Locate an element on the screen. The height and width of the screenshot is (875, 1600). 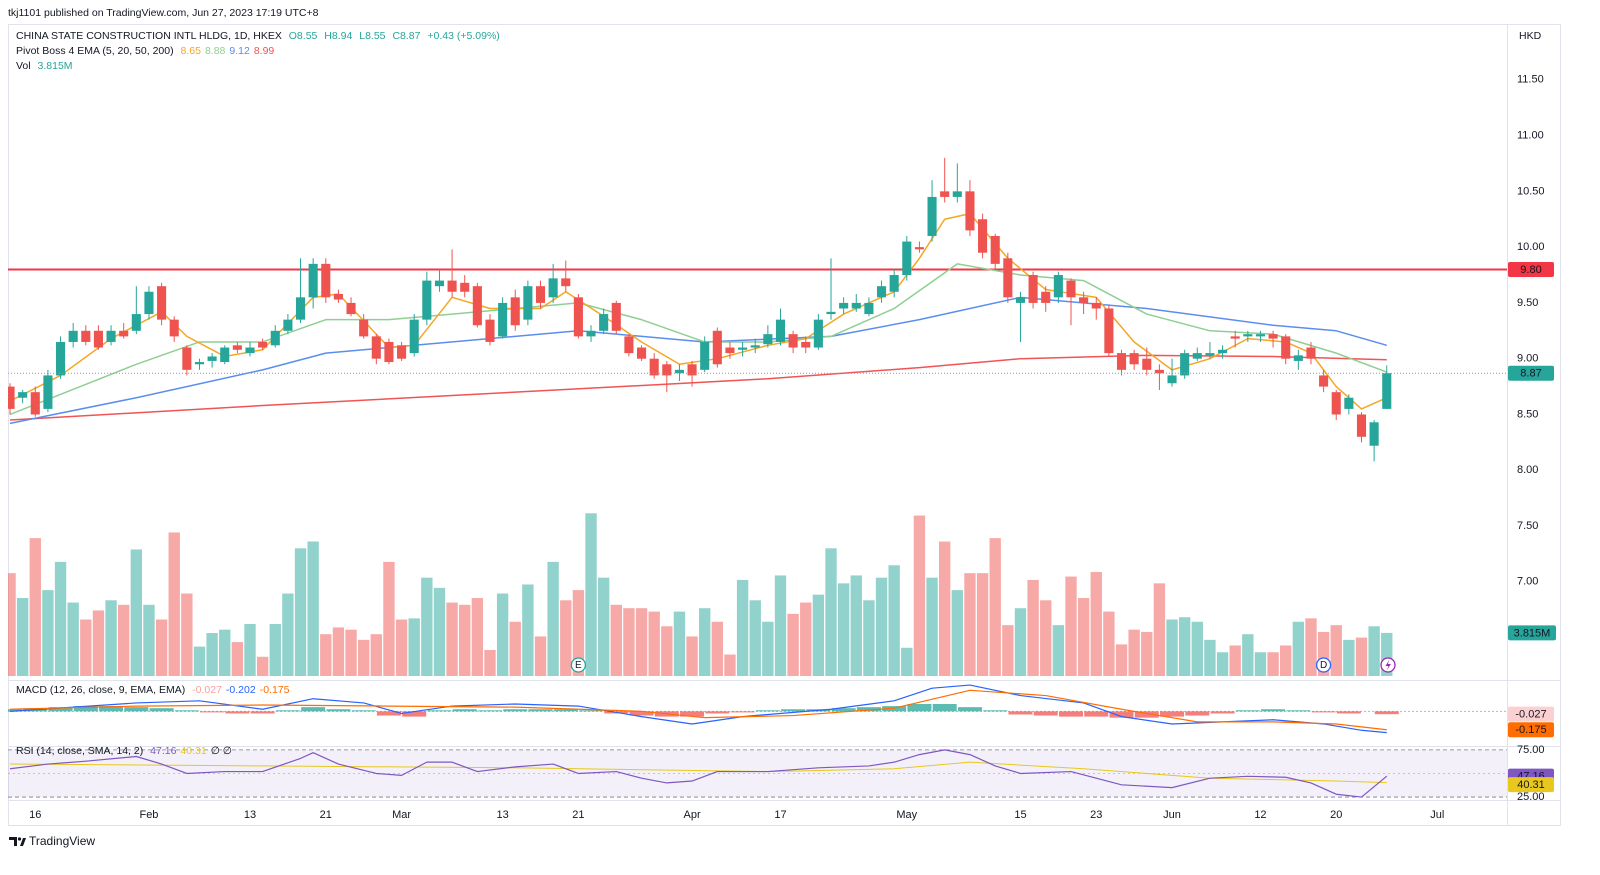
y-tick-label: 9.50 is located at coordinates (1527, 303).